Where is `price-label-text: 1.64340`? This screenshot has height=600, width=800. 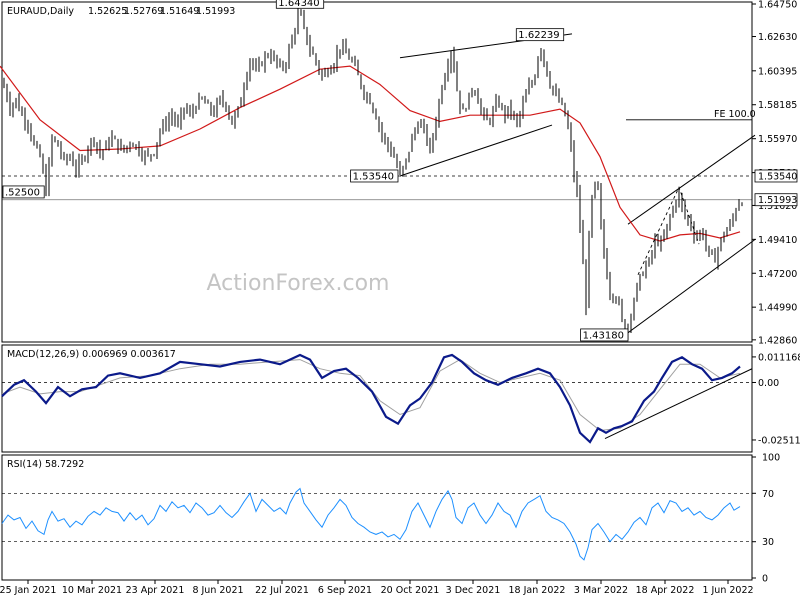
price-label-text: 1.64340 is located at coordinates (298, 4).